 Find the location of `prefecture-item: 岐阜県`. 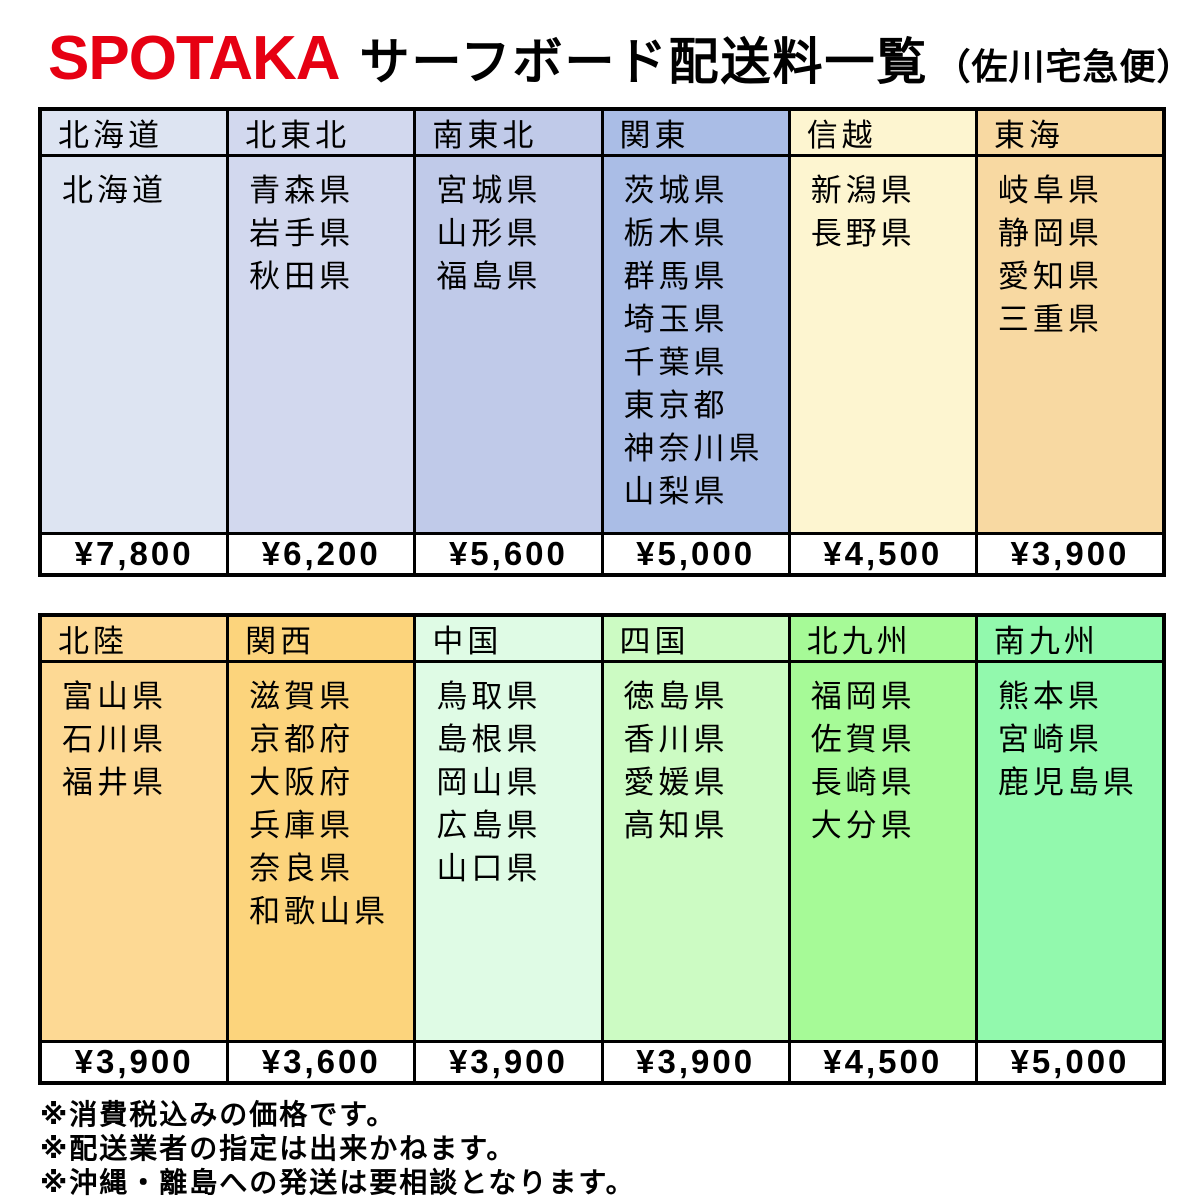

prefecture-item: 岐阜県 is located at coordinates (1050, 190).